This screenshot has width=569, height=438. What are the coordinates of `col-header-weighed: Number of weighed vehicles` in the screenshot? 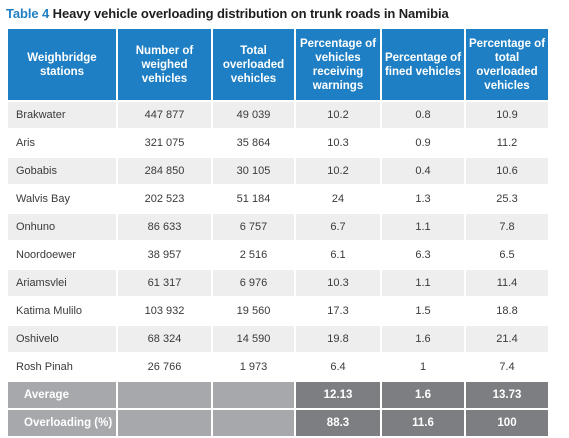 It's located at (164, 64).